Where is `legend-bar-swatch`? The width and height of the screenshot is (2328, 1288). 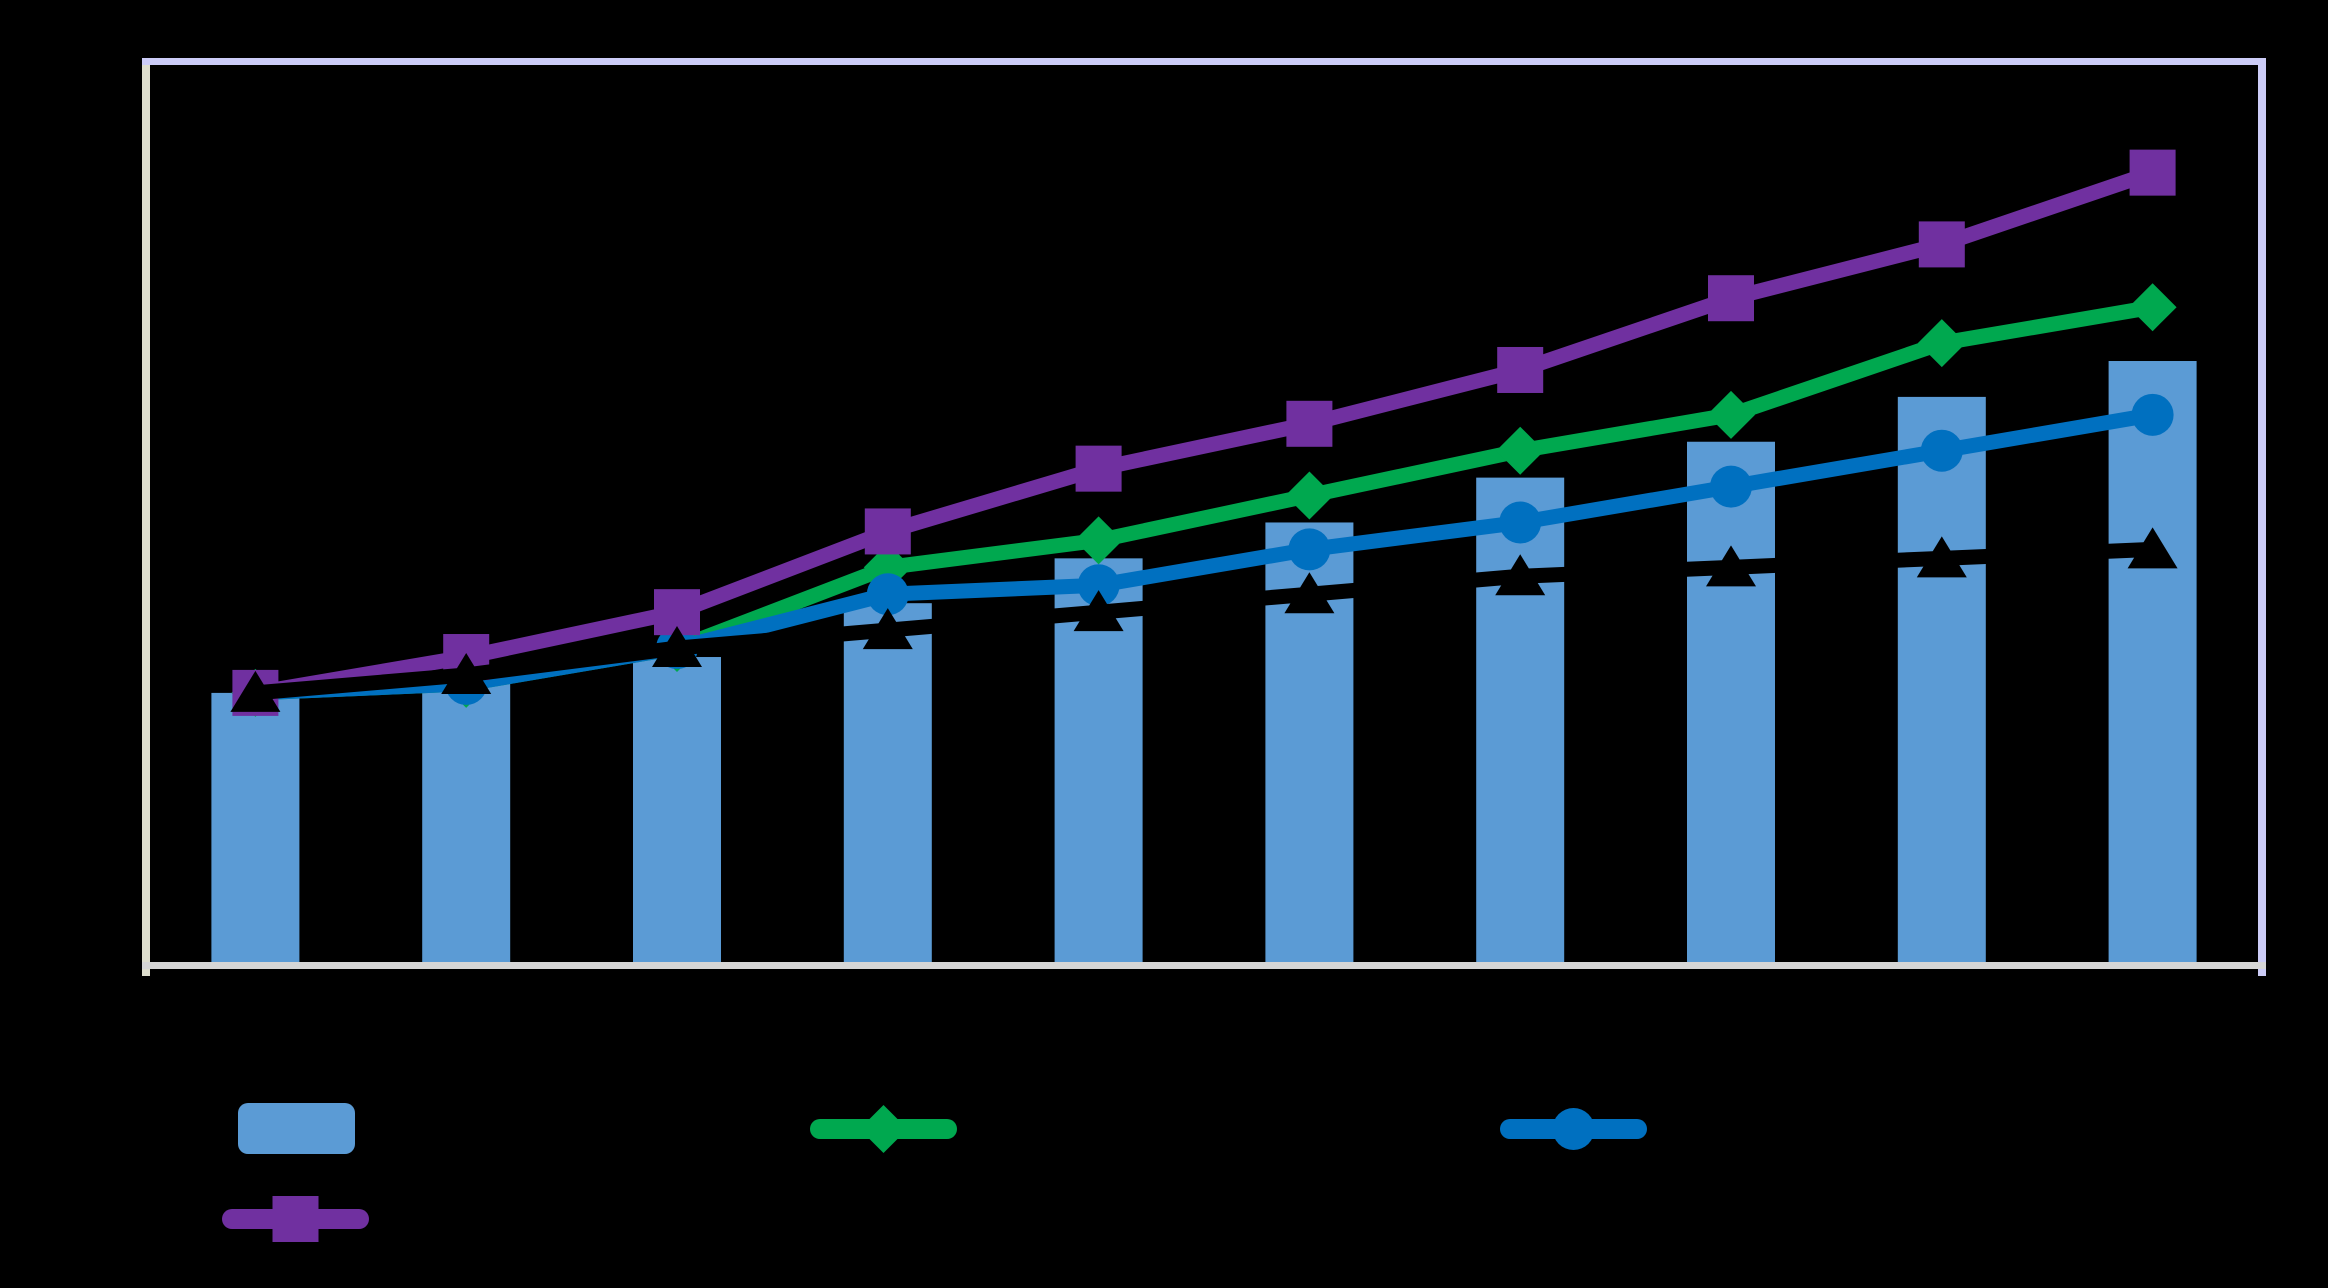
legend-bar-swatch is located at coordinates (296, 1128).